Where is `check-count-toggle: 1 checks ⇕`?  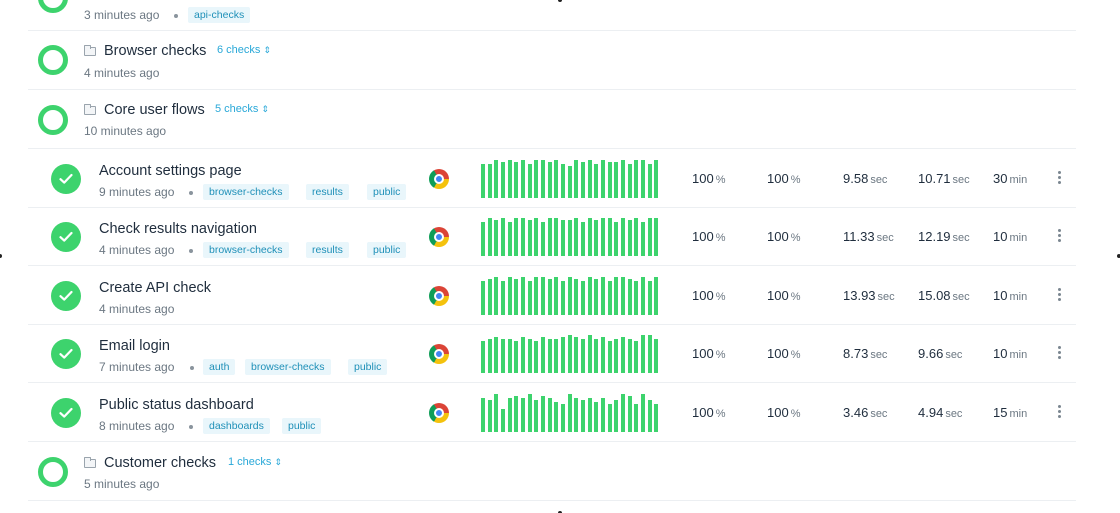
check-count-toggle: 1 checks ⇕ is located at coordinates (255, 462).